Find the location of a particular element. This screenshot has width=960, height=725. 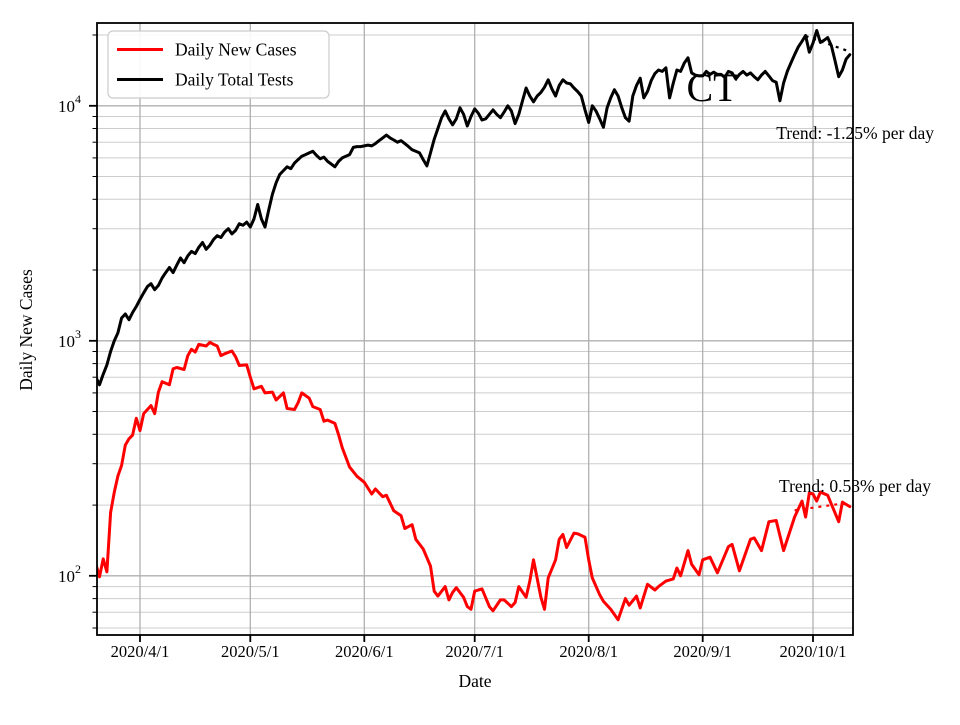

legend-label-tests: Daily Total Tests is located at coordinates (234, 80).